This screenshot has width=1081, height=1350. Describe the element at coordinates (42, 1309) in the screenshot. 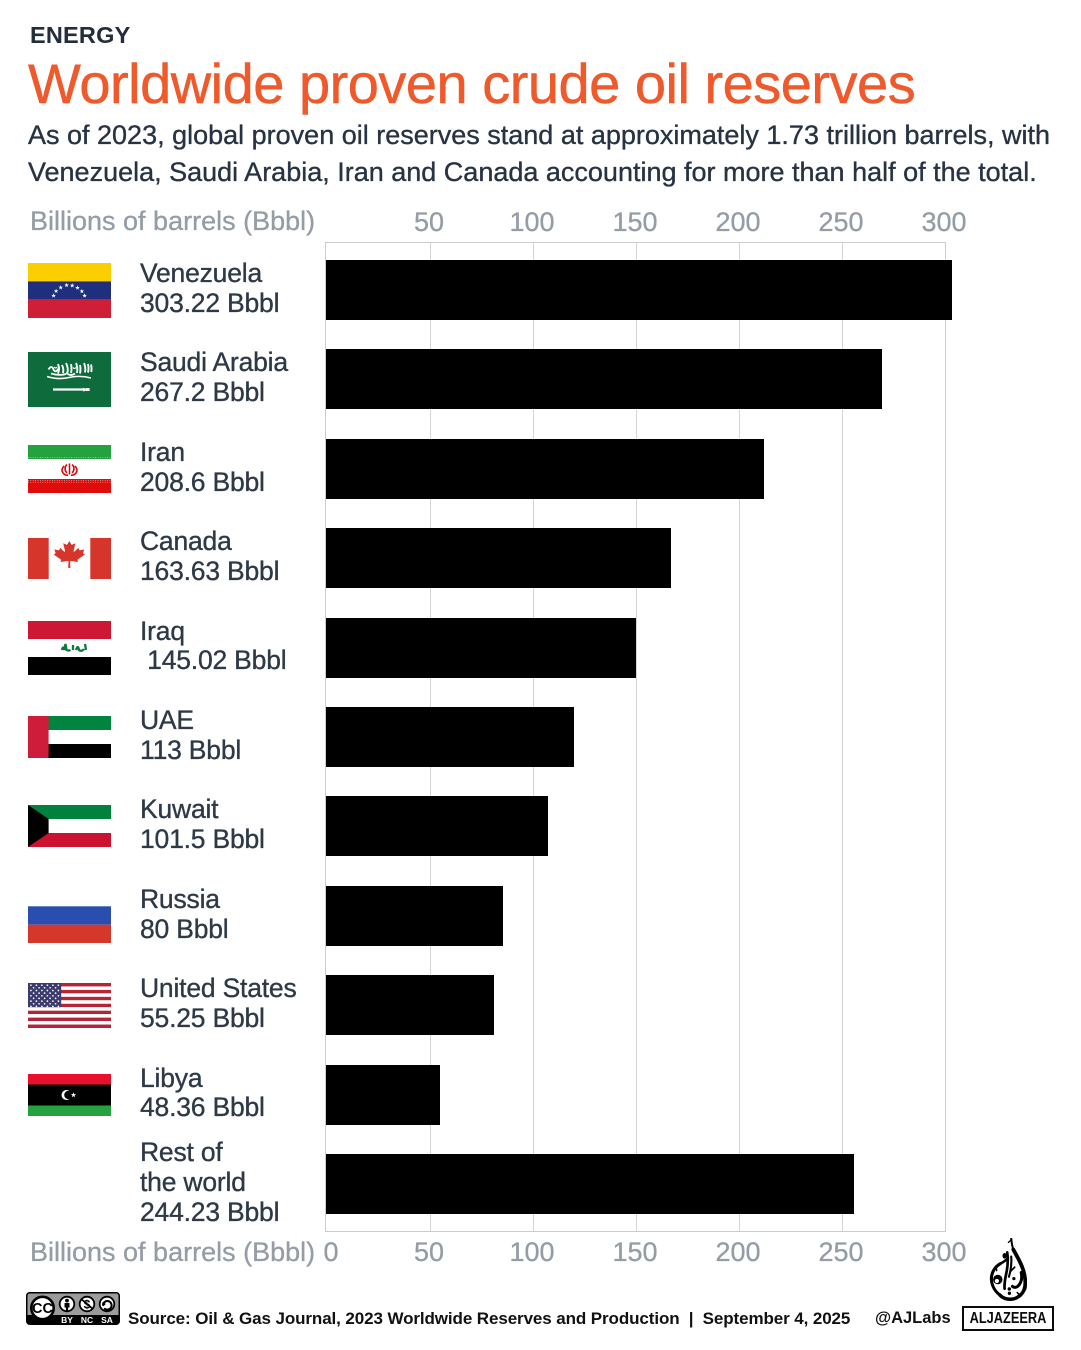

I see `svg-text: CC` at that location.